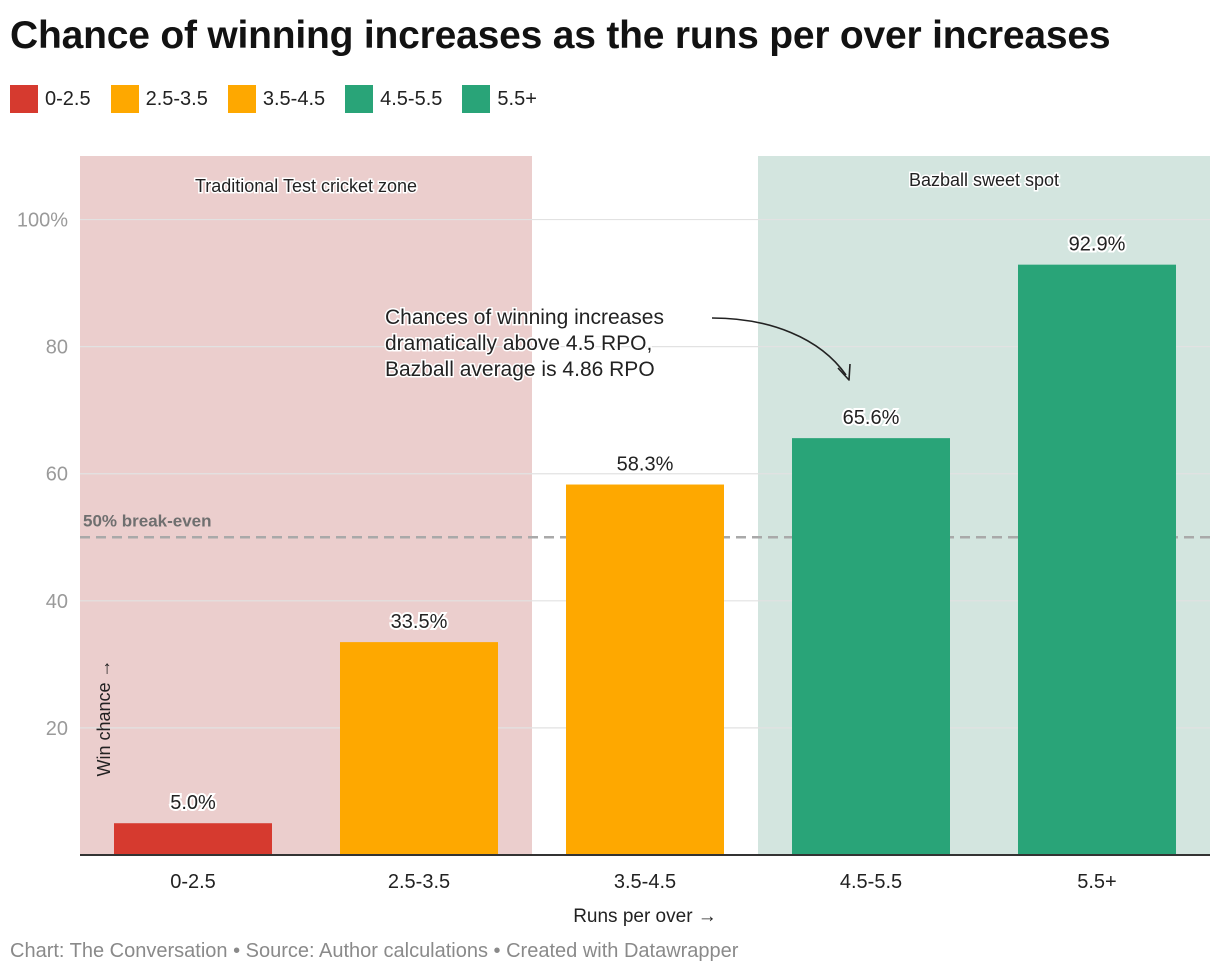 This screenshot has width=1220, height=976. What do you see at coordinates (419, 882) in the screenshot?
I see `x-tick-label: 2.5-3.5` at bounding box center [419, 882].